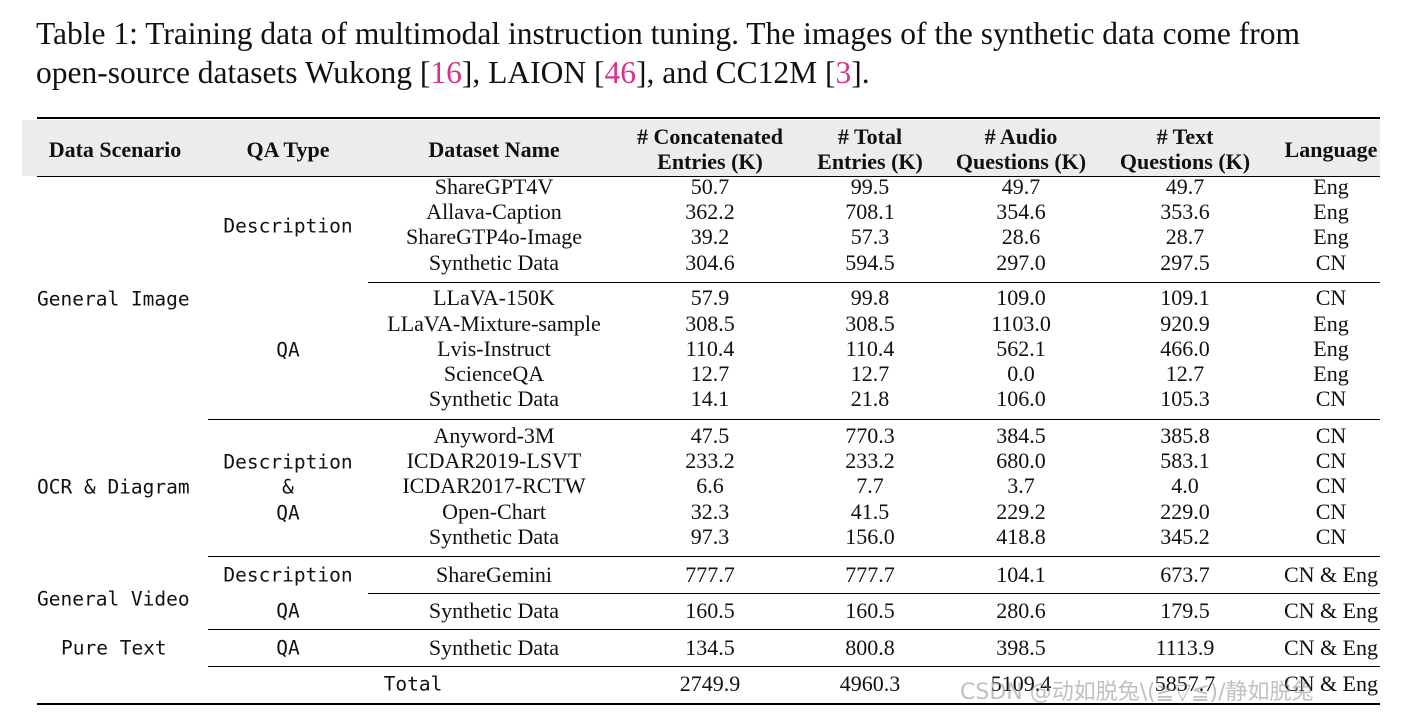  Describe the element at coordinates (1021, 297) in the screenshot. I see `cell-audio-questions: 109.0` at that location.